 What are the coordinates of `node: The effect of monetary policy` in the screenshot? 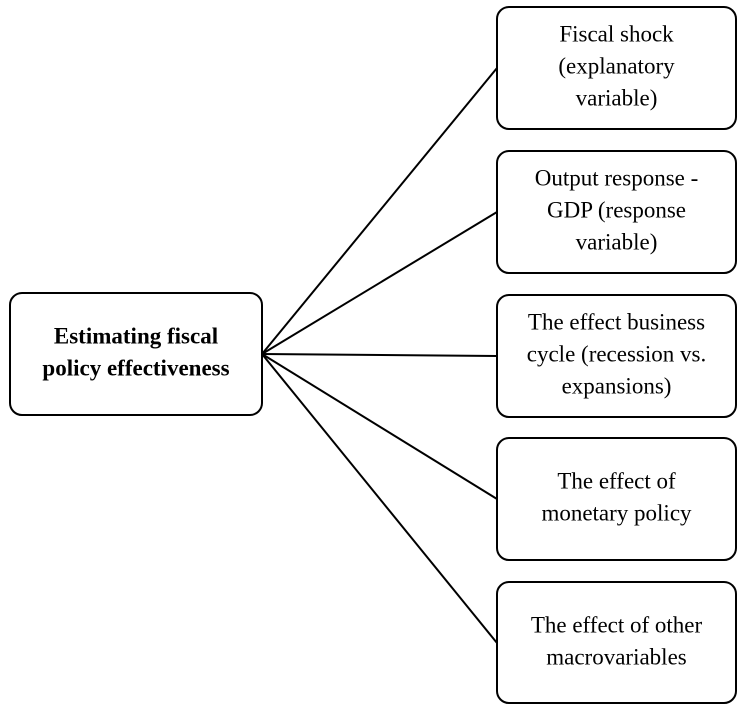 It's located at (616, 499).